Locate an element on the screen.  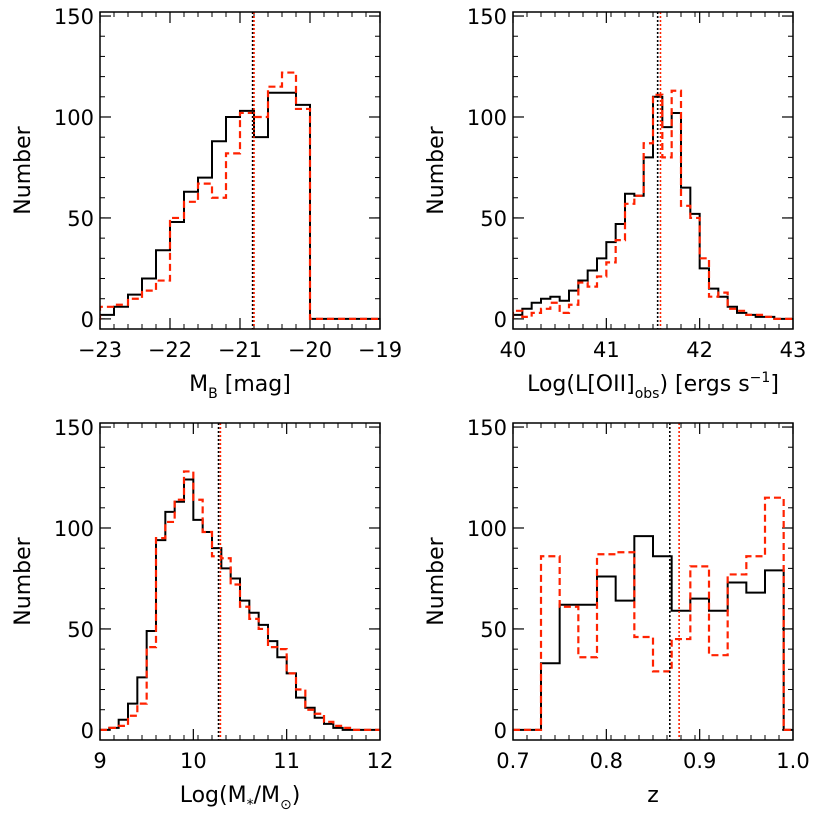
x-label-part: * is located at coordinates (250, 805).